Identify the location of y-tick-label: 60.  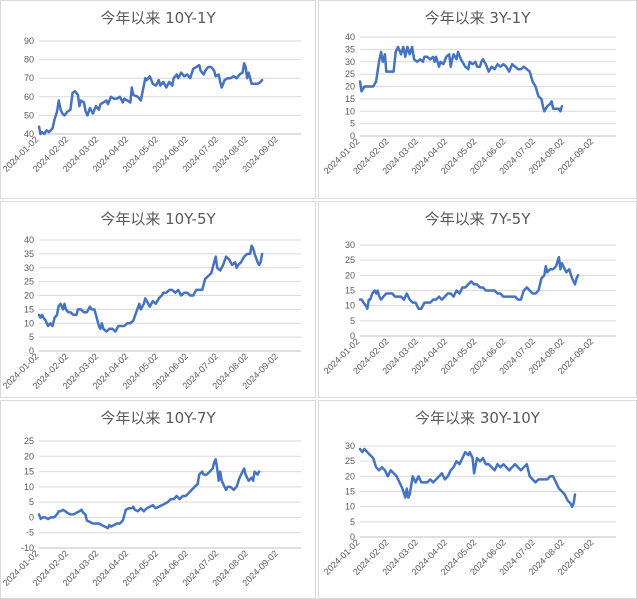
(29, 97).